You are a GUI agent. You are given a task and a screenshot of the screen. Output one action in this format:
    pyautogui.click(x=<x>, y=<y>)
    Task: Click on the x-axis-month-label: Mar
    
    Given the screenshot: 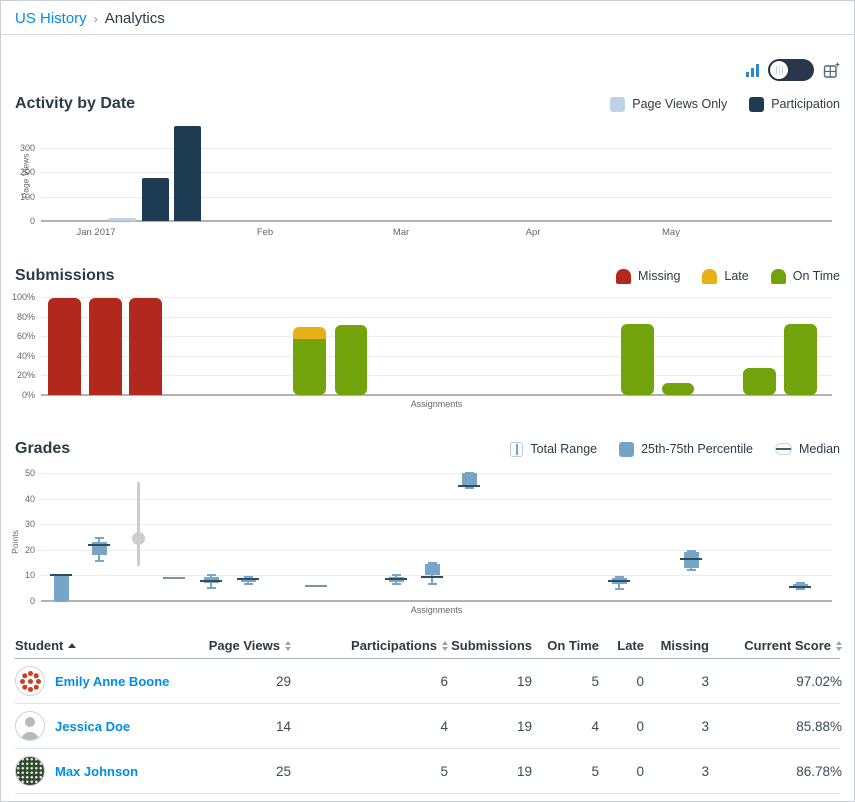 What is the action you would take?
    pyautogui.click(x=401, y=232)
    